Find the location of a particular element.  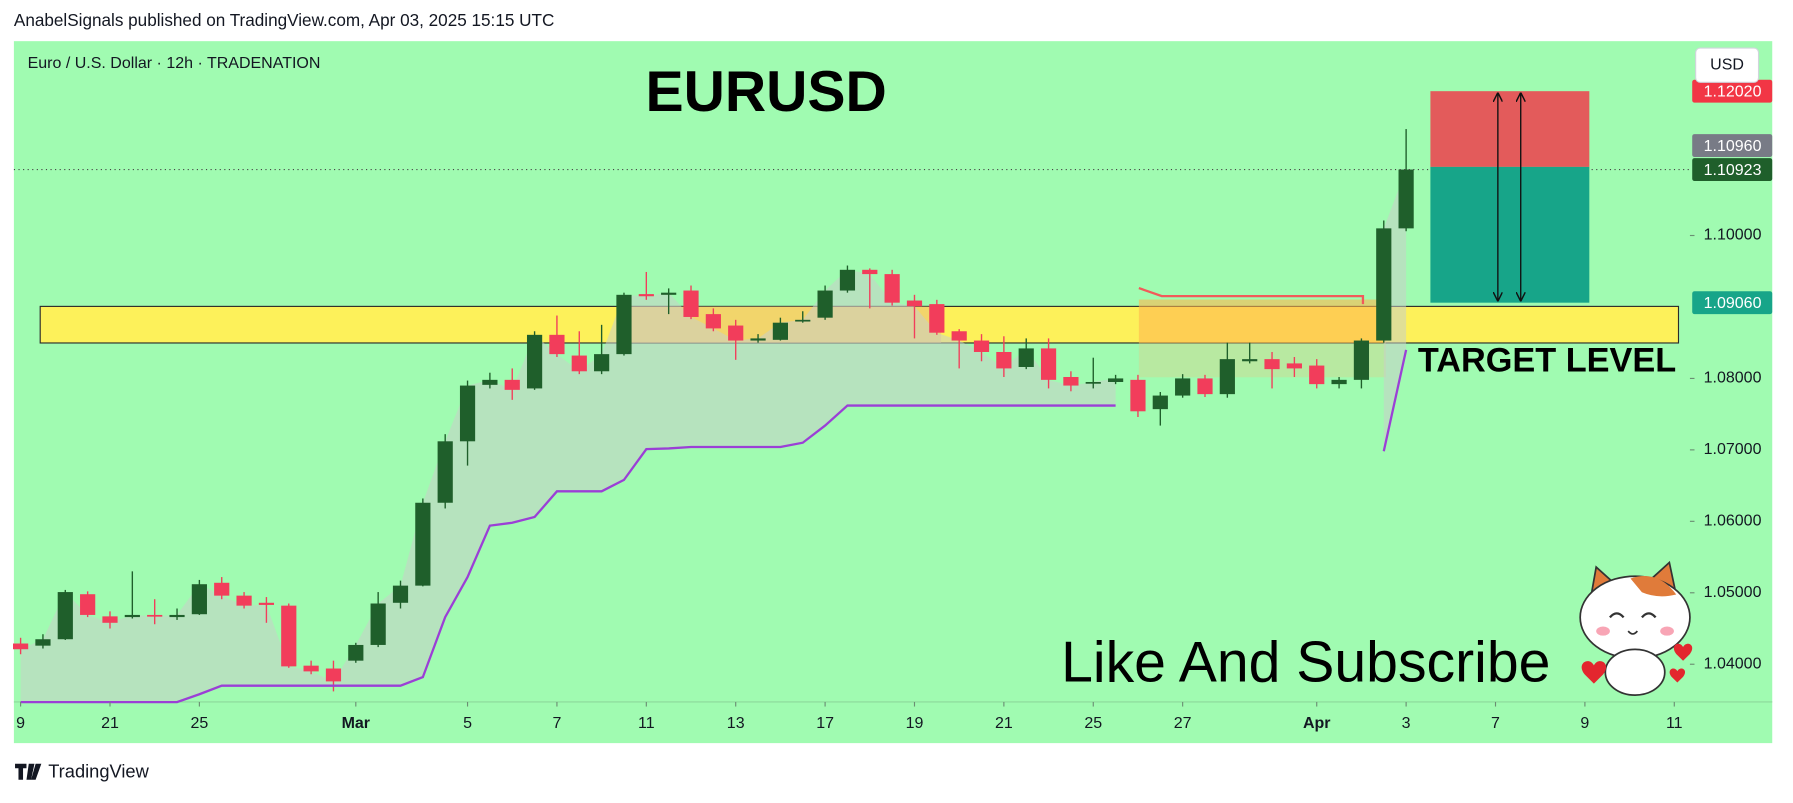

y-tick-label: 1.08000 is located at coordinates (1733, 378).